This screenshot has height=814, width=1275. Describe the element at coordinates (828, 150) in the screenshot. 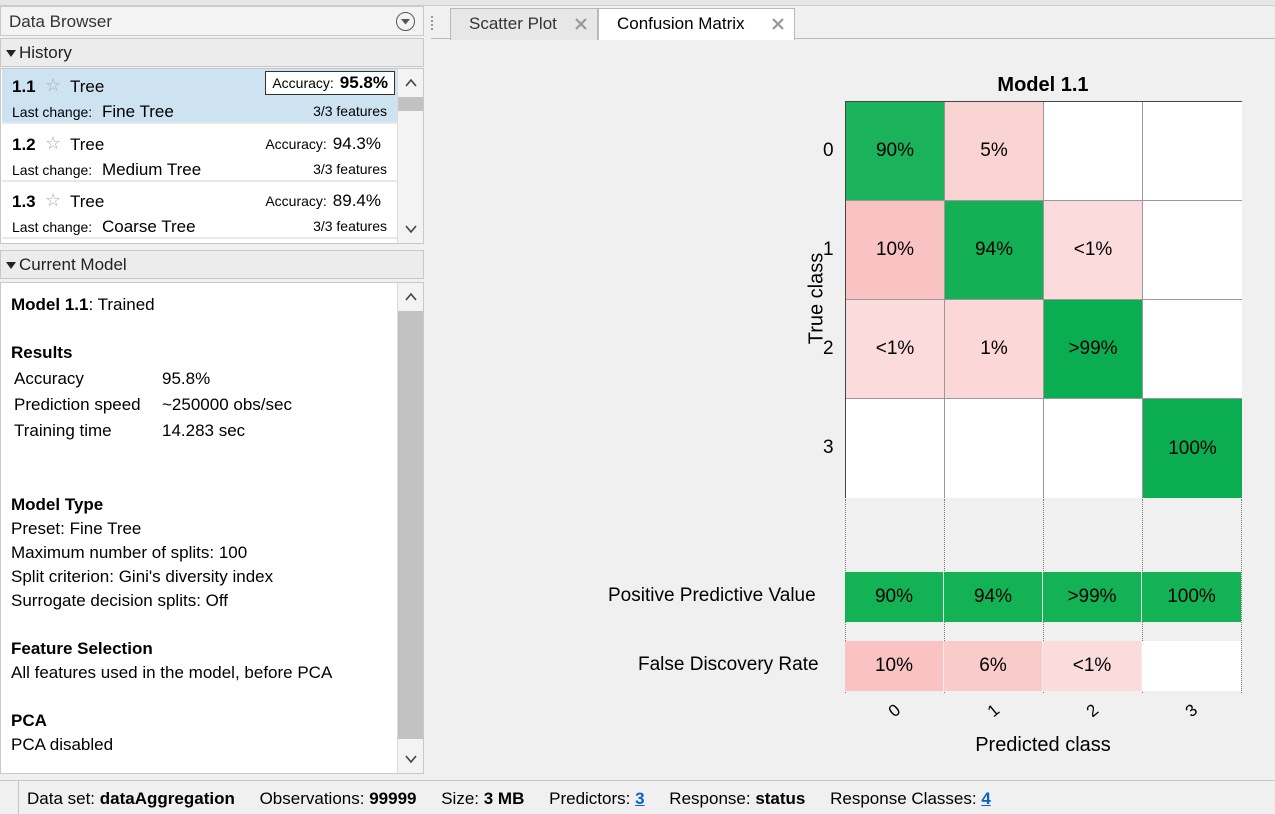

I see `y-tick-label: 0` at that location.